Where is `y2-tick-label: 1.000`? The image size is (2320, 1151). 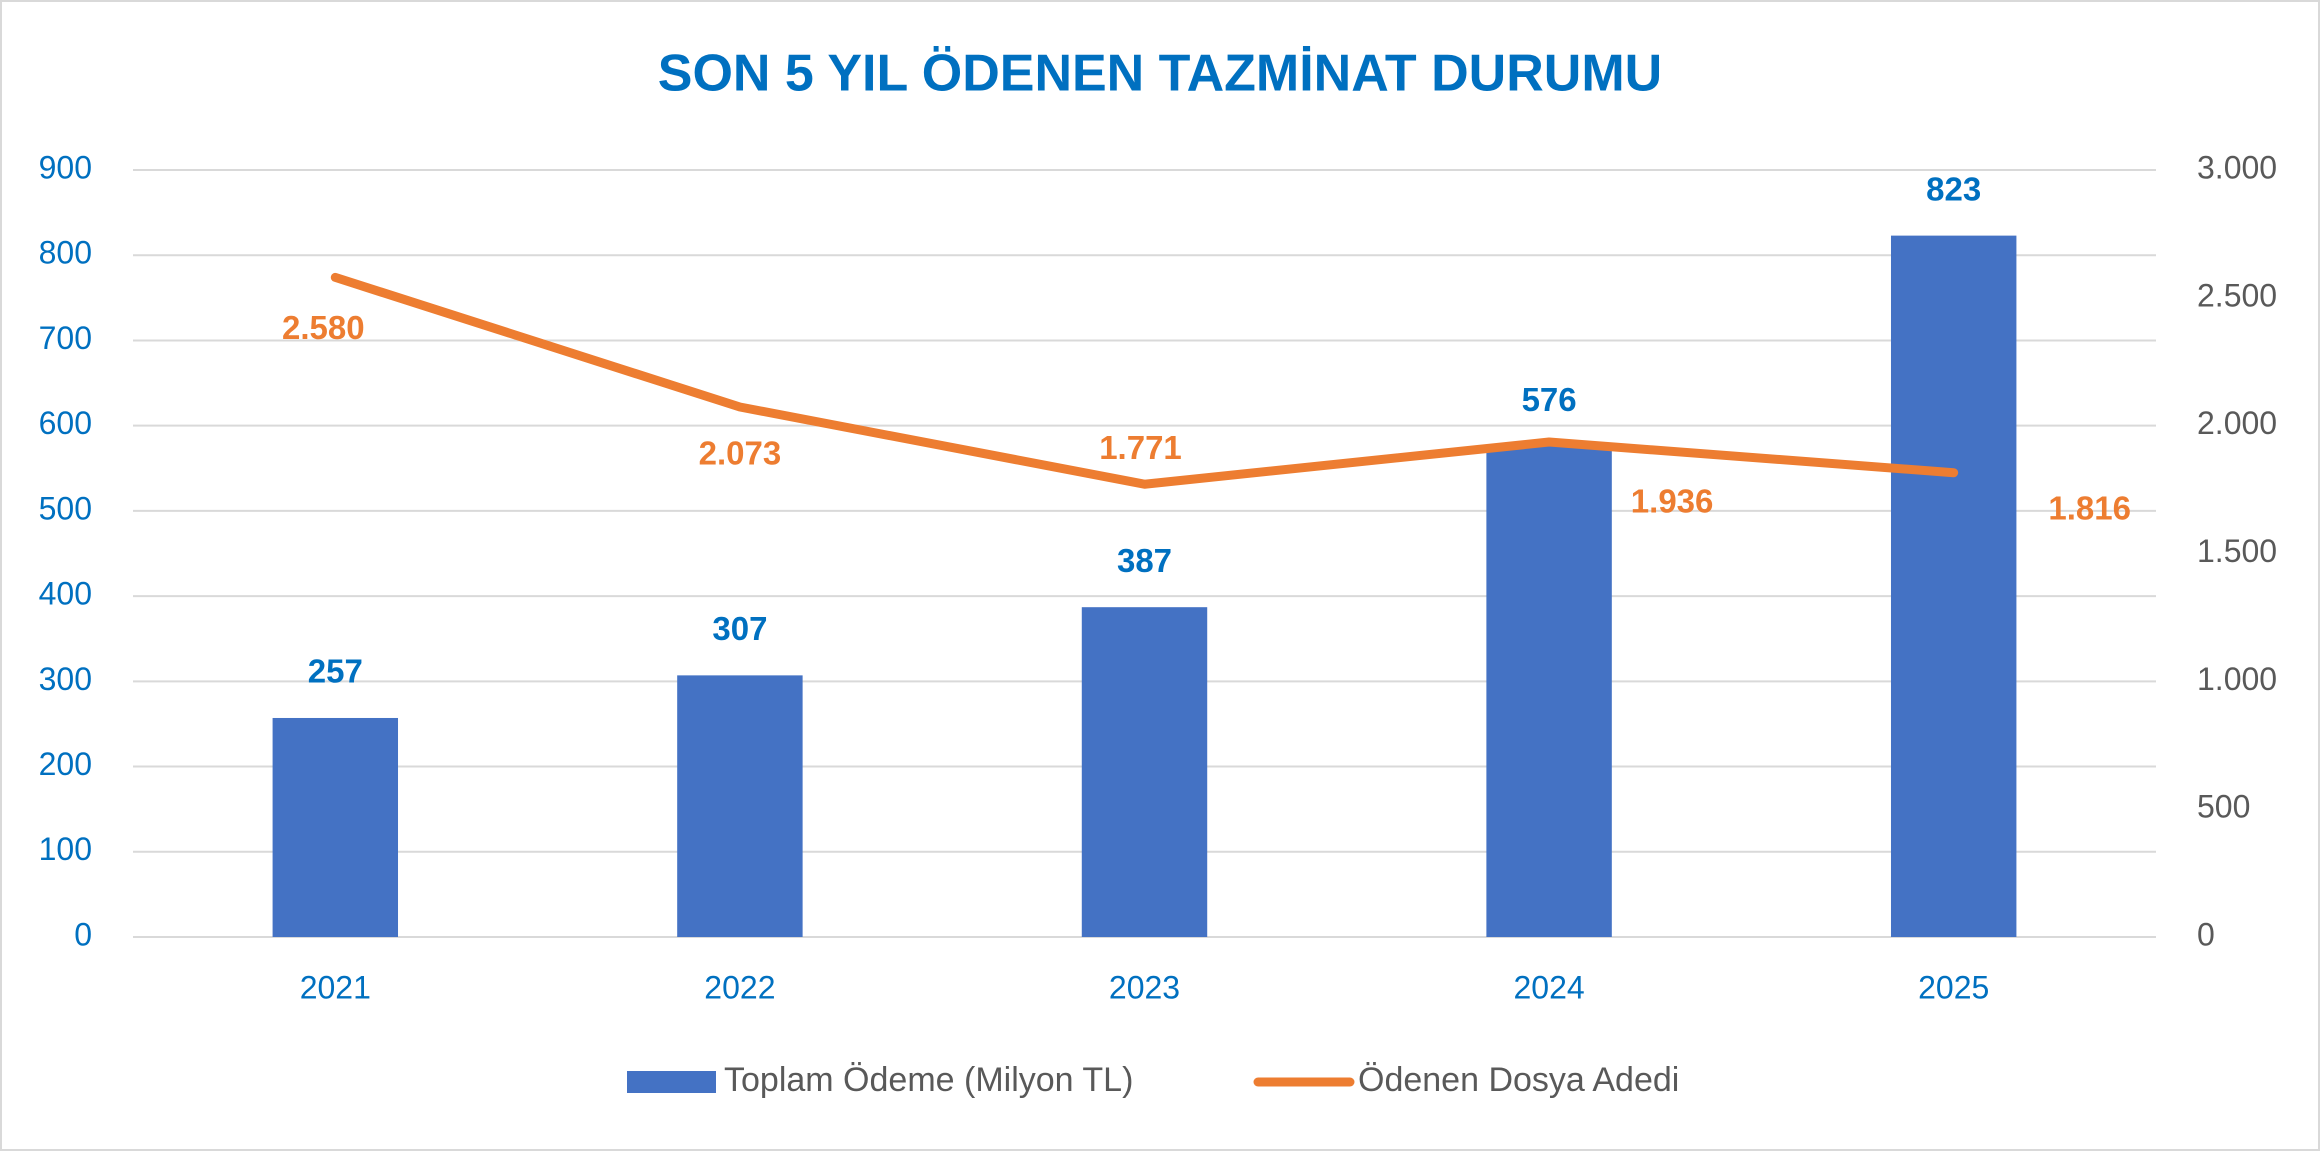 y2-tick-label: 1.000 is located at coordinates (2237, 679).